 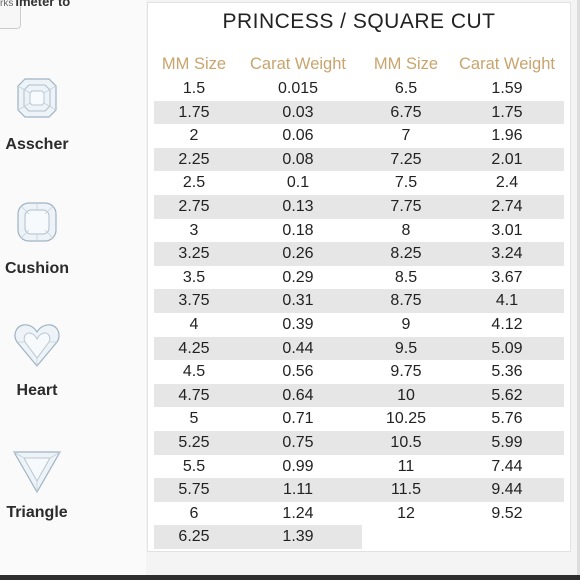 I want to click on table-cell: 3.01, so click(x=507, y=230).